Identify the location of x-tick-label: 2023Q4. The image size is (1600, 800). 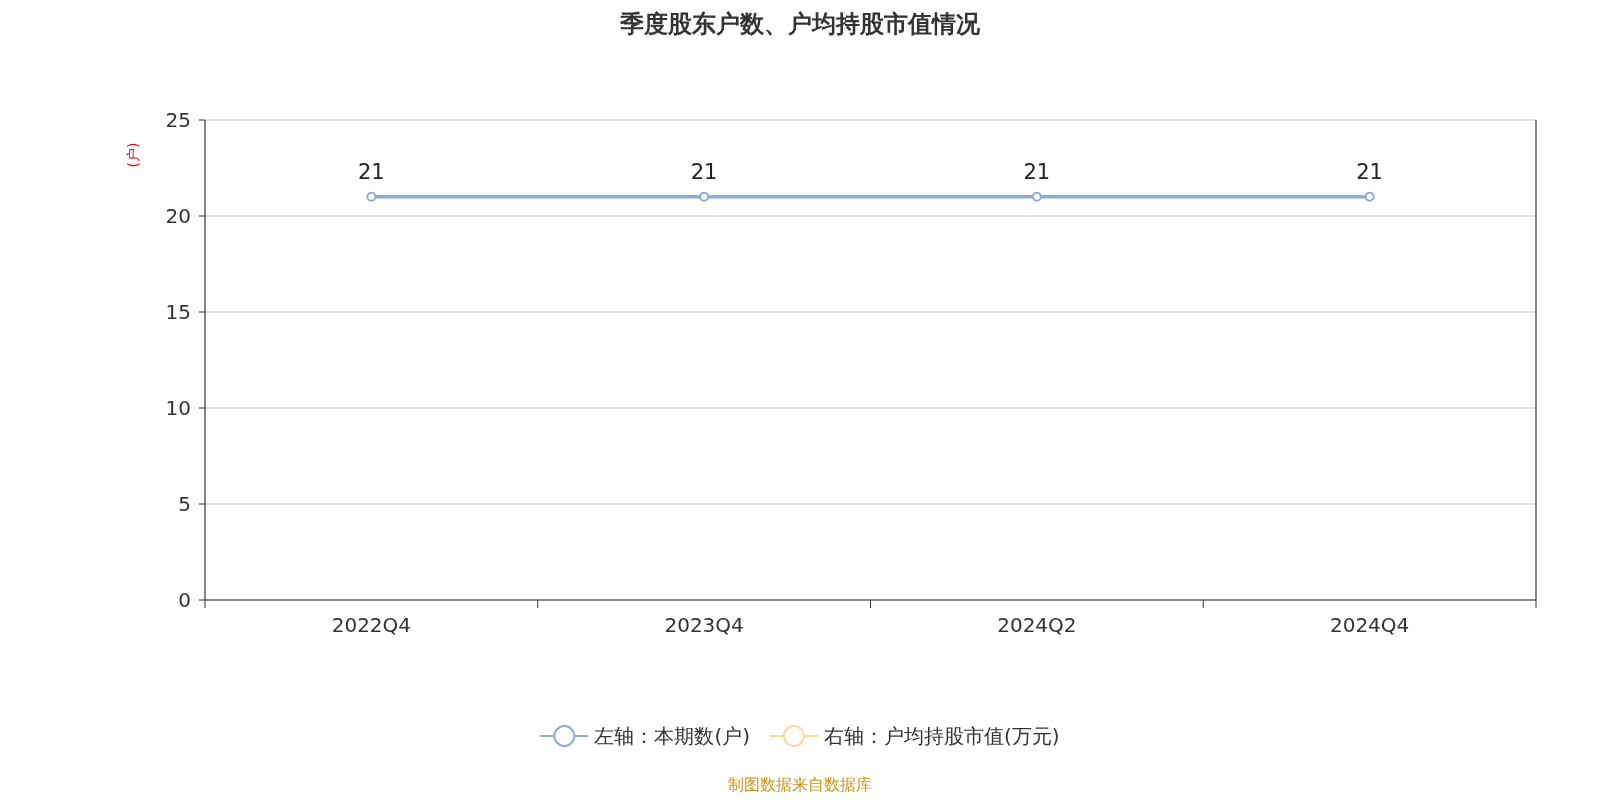
(704, 625).